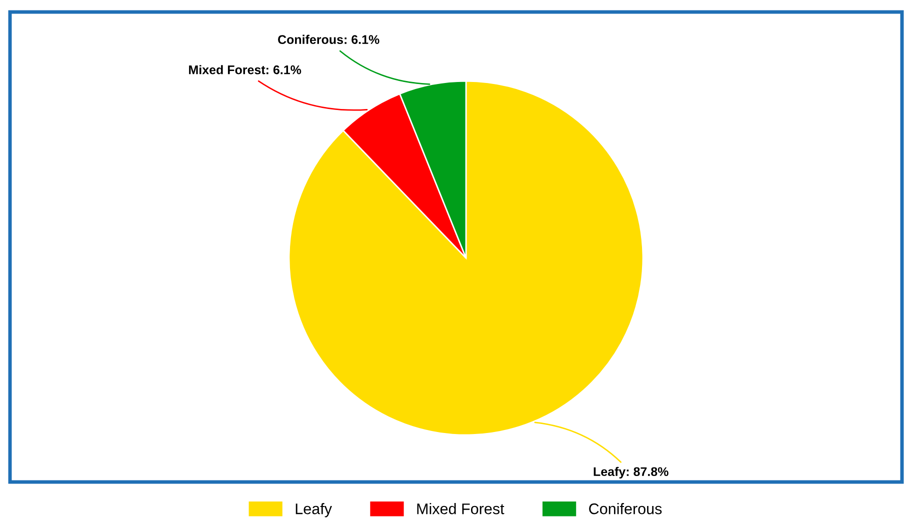 Image resolution: width=911 pixels, height=531 pixels. Describe the element at coordinates (625, 508) in the screenshot. I see `legend-label: Coniferous` at that location.